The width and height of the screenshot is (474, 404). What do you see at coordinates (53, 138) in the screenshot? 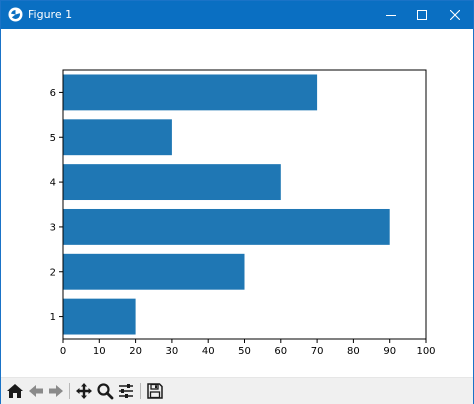
I see `y-tick-label: 5` at bounding box center [53, 138].